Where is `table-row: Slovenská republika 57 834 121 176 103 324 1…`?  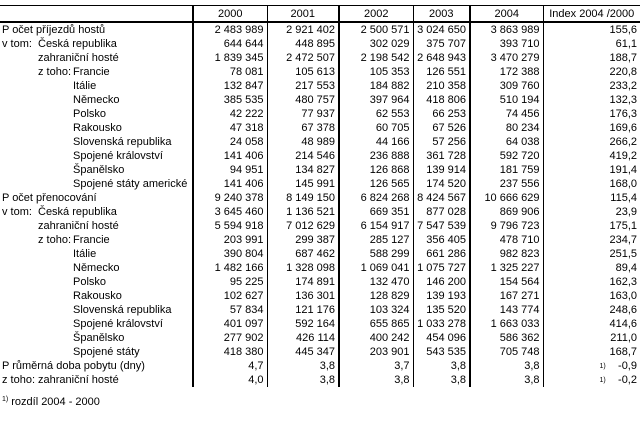
table-row: Slovenská republika 57 834 121 176 103 324 1… is located at coordinates (320, 310).